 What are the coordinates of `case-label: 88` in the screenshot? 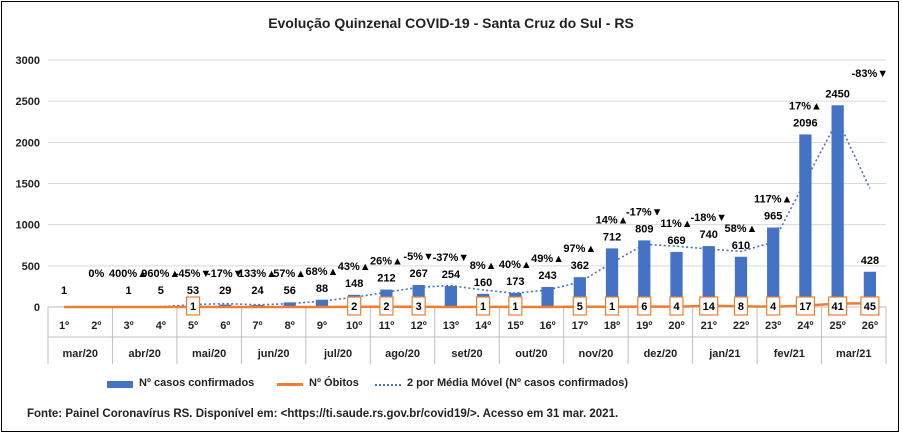 It's located at (322, 289).